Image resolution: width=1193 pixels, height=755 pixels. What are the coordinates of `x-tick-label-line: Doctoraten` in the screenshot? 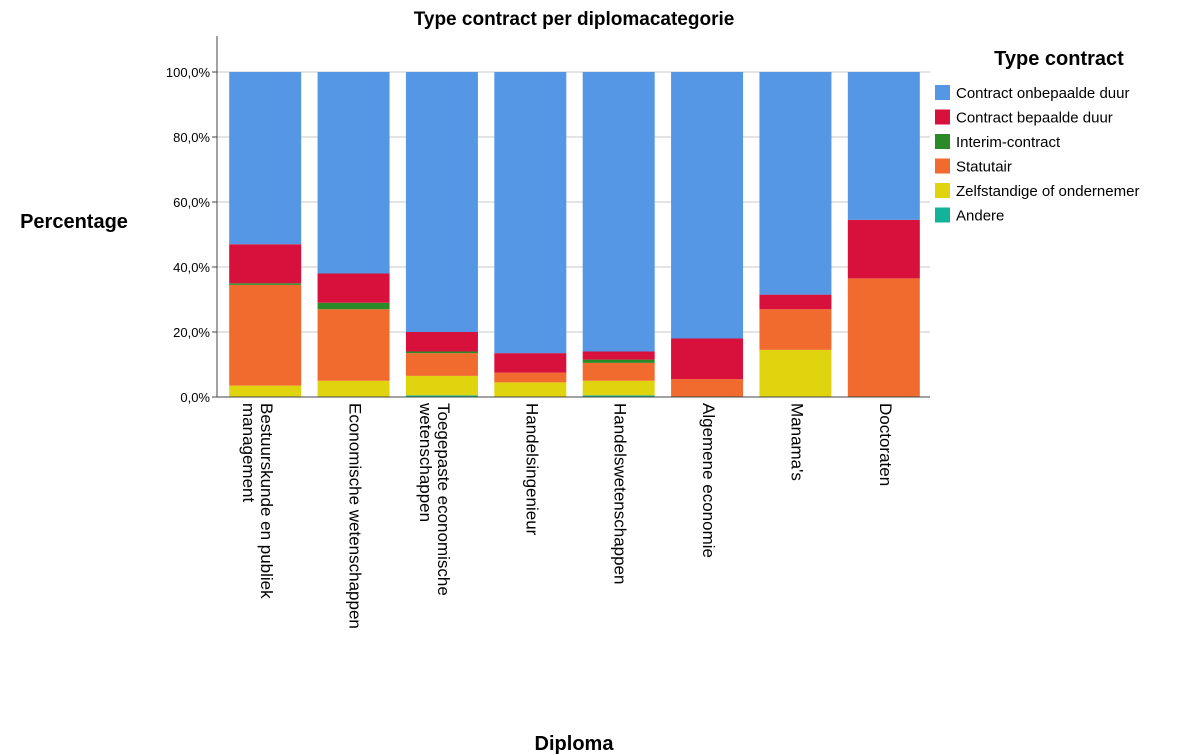 It's located at (885, 444).